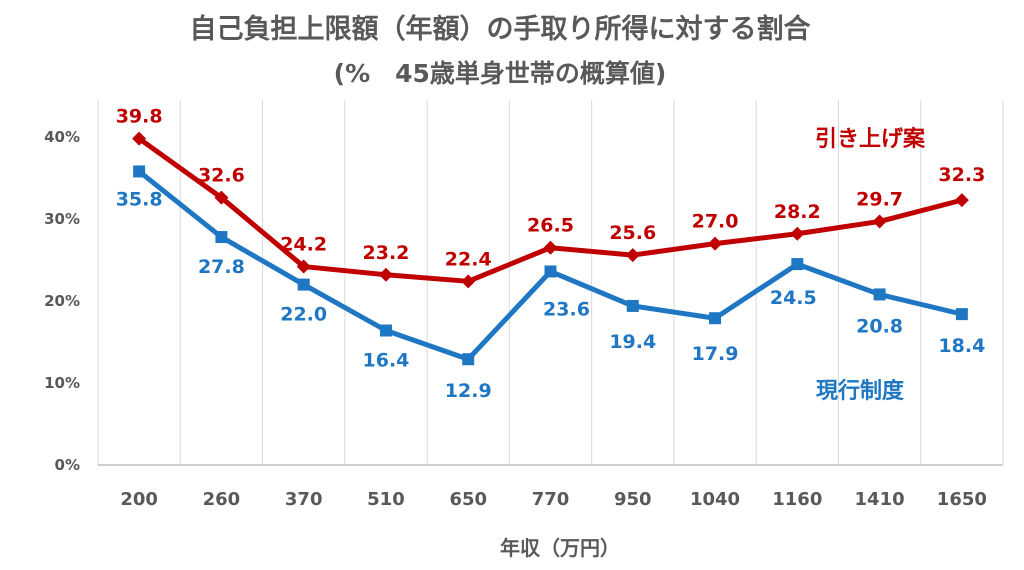 This screenshot has width=1024, height=570. What do you see at coordinates (222, 499) in the screenshot?
I see `x-tick-label: 260` at bounding box center [222, 499].